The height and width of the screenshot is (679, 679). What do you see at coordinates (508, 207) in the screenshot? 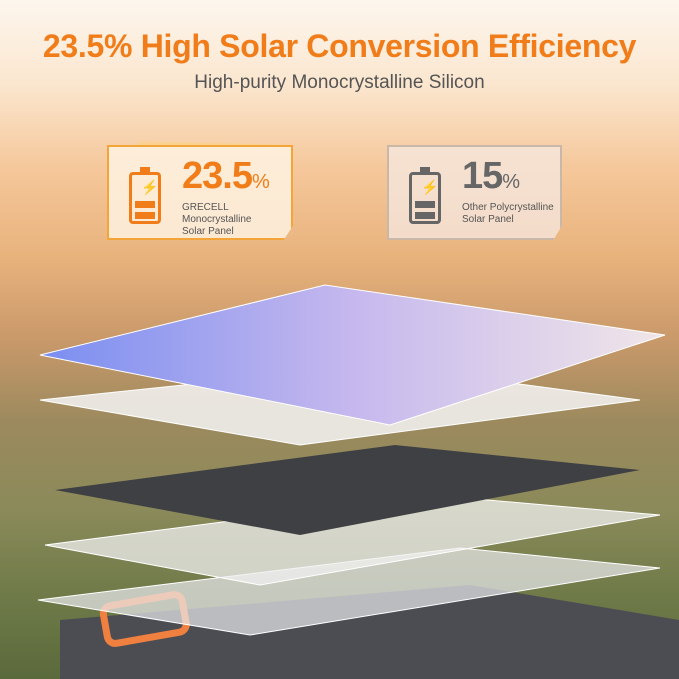
I see `card-label: Other Polycrystalline` at bounding box center [508, 207].